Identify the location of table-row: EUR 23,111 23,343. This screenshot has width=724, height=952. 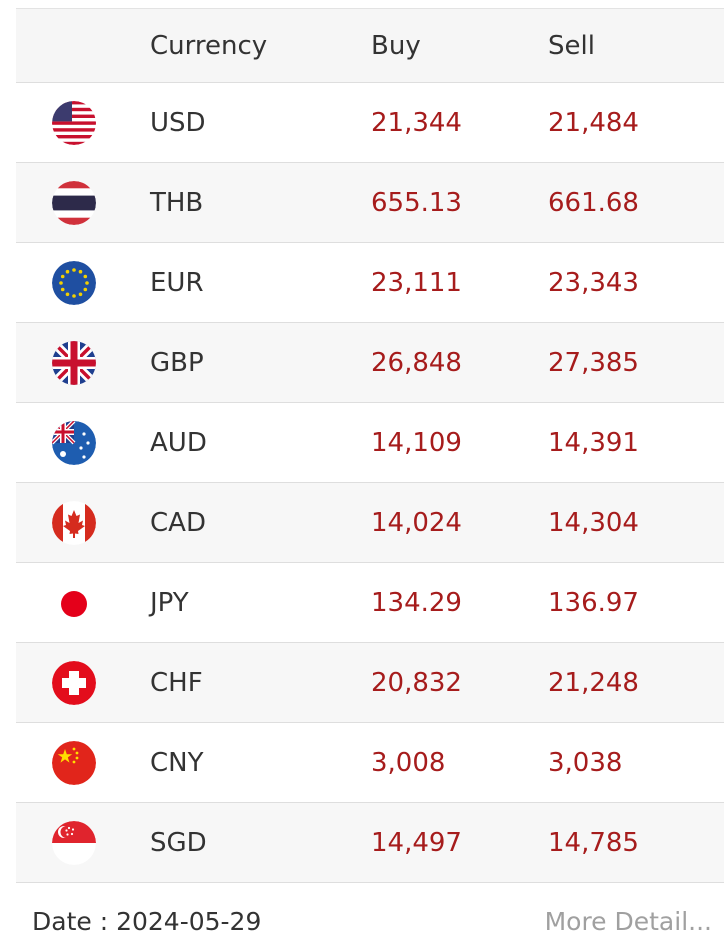
(370, 283).